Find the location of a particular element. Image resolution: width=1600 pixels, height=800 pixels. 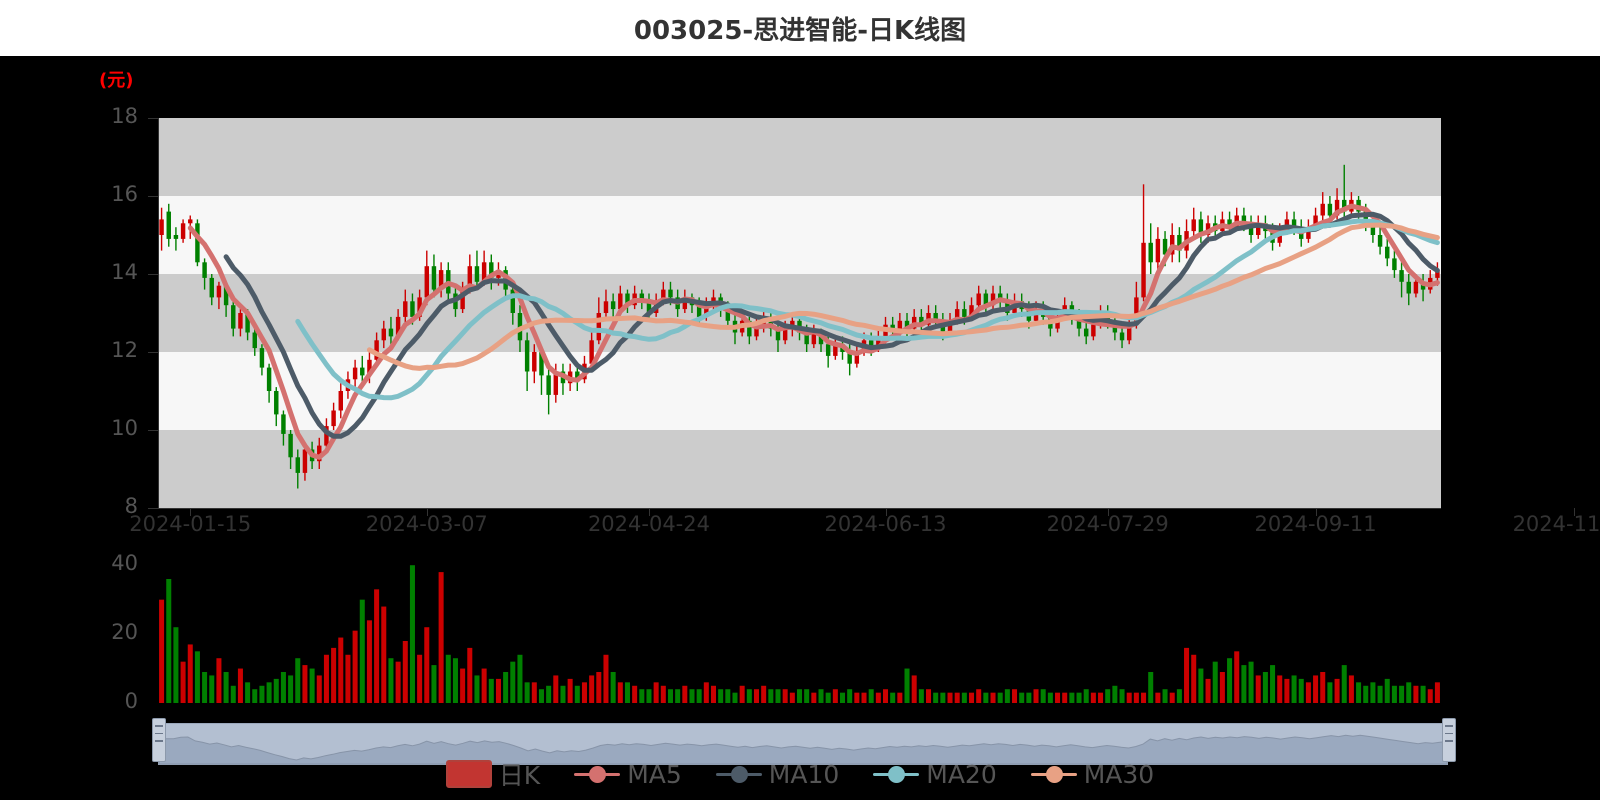

legend-item-日k: 日K is located at coordinates (492, 774).